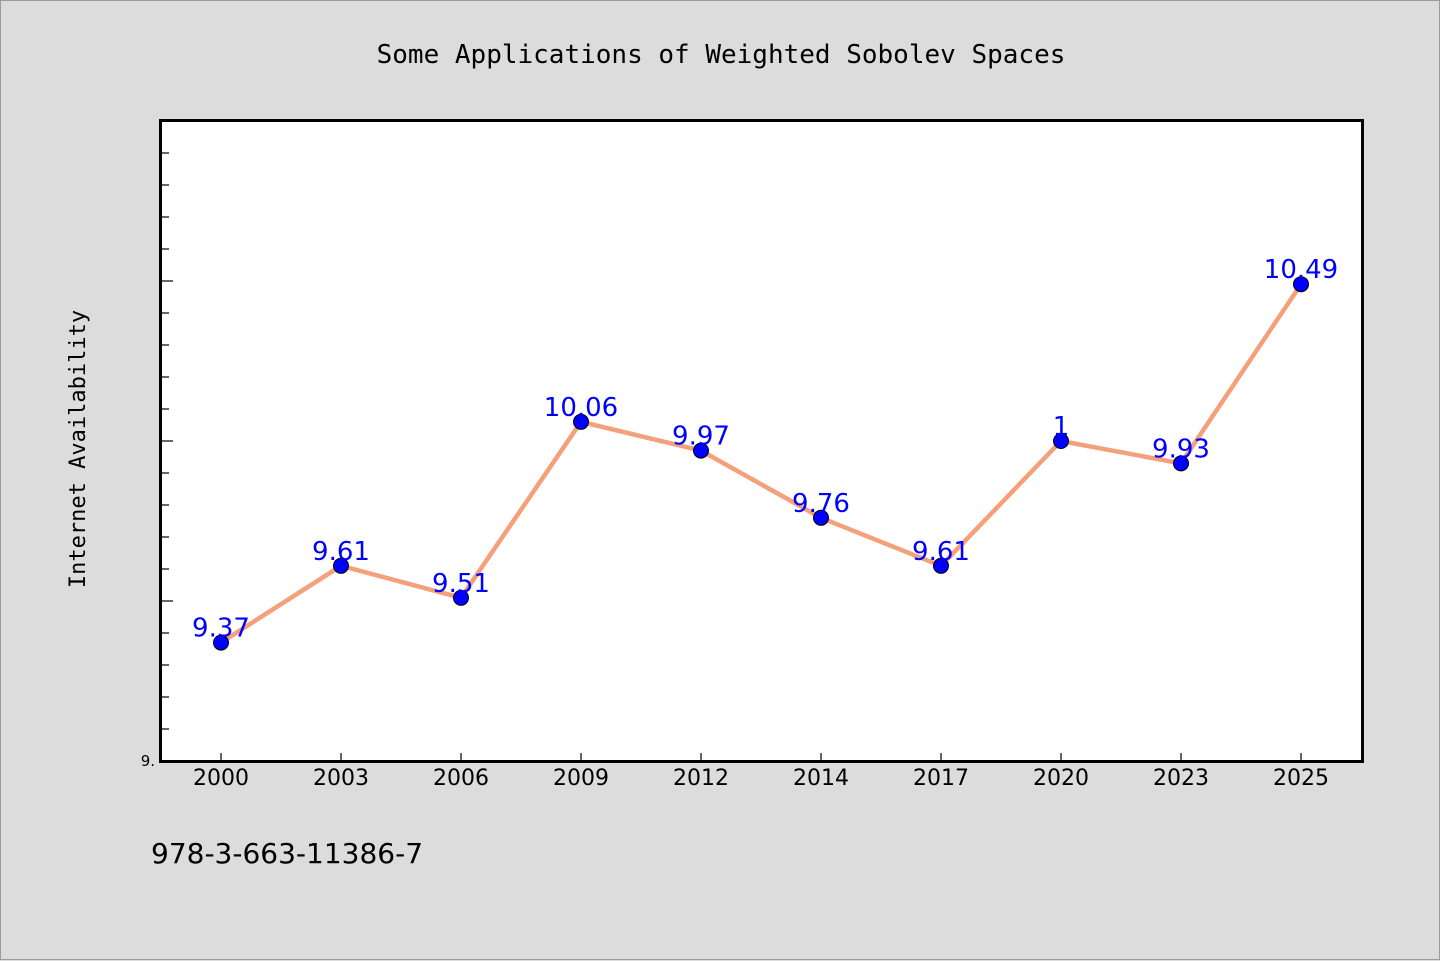  I want to click on data-label: 10.06, so click(581, 408).